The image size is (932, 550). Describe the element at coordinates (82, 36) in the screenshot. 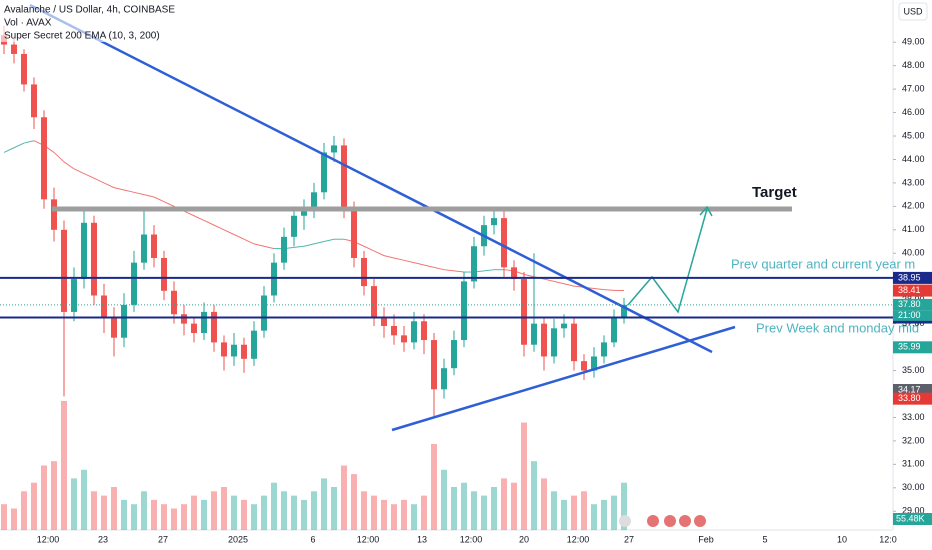

I see `indicator: Super Secret 200 EMA (10, 3, 200)` at that location.